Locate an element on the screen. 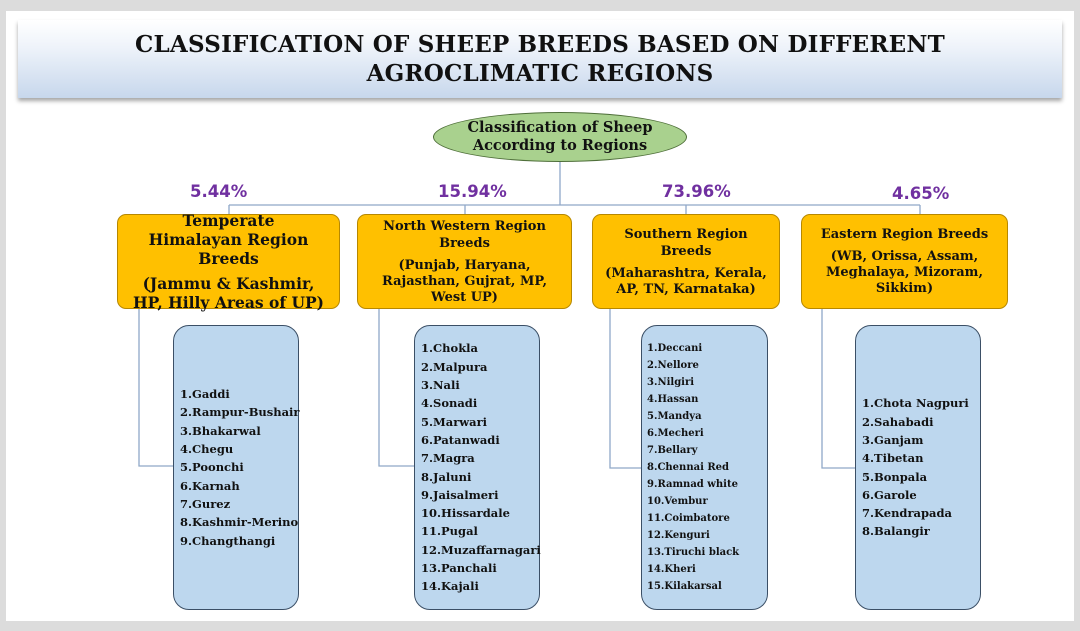 The image size is (1080, 631). breed-name: Coimbatore is located at coordinates (697, 518).